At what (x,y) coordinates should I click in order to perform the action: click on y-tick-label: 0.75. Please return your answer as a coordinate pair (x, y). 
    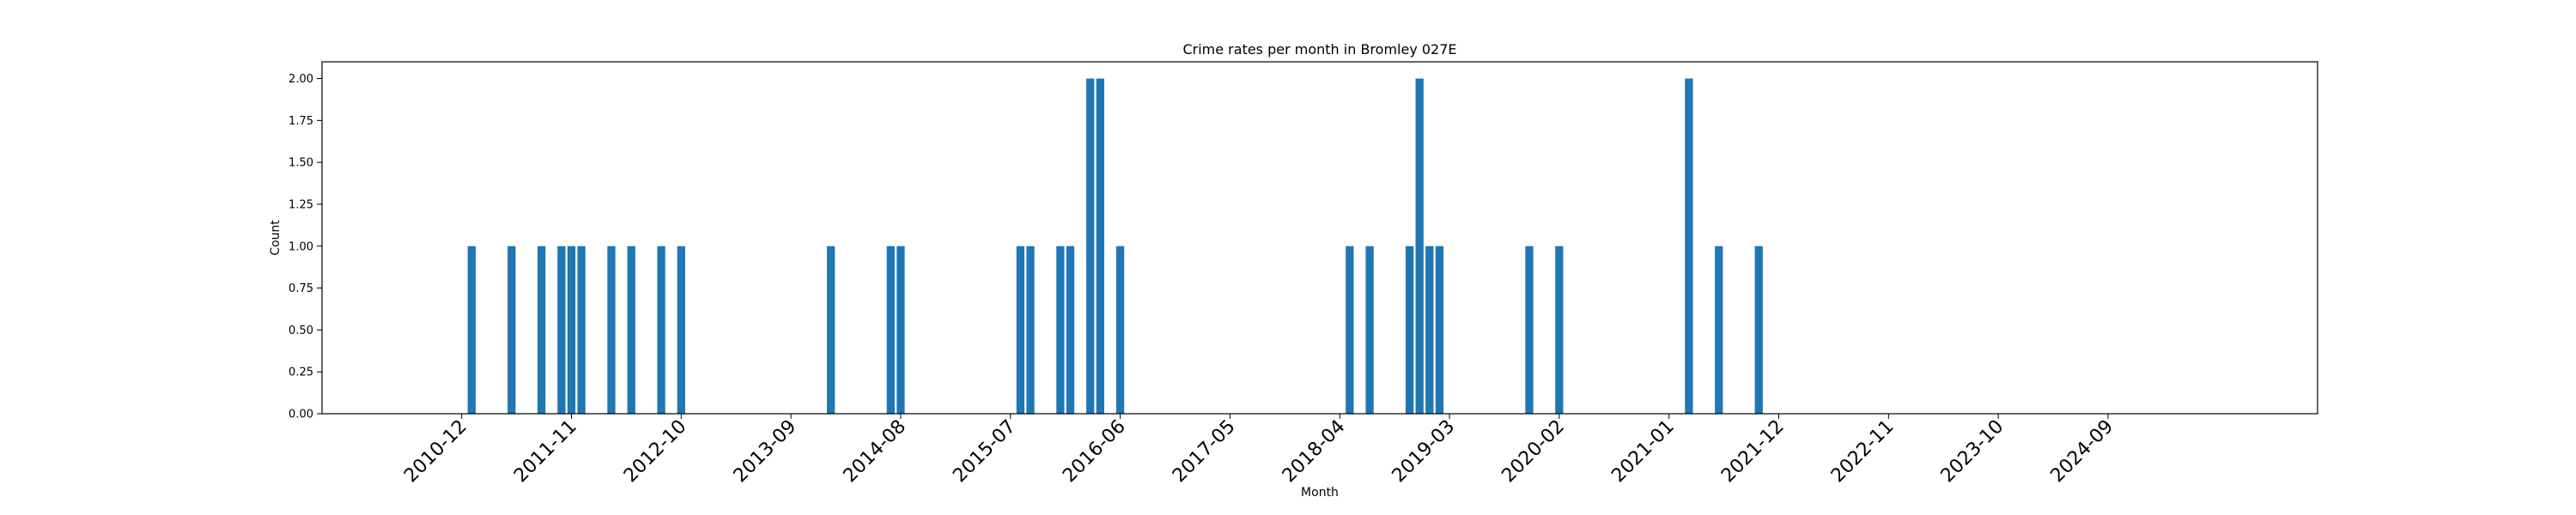
    Looking at the image, I should click on (301, 288).